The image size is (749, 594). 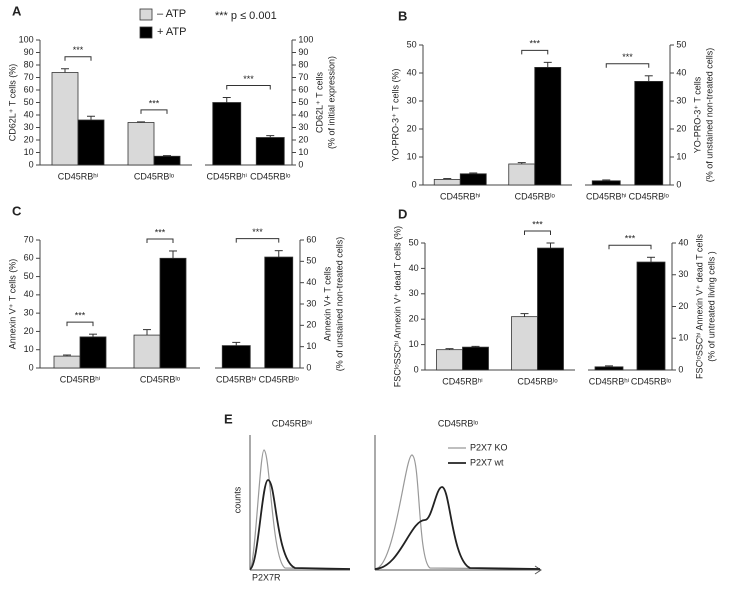 What do you see at coordinates (246, 16) in the screenshot?
I see `legend-note: *** p ≤ 0.001` at bounding box center [246, 16].